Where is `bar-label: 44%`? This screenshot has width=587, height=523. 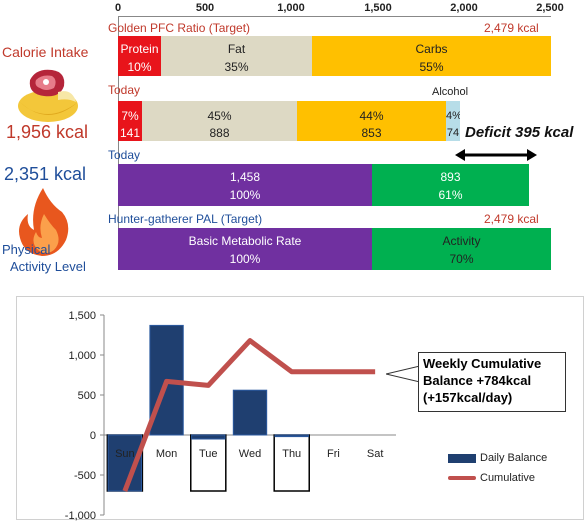 bar-label: 44% is located at coordinates (371, 116).